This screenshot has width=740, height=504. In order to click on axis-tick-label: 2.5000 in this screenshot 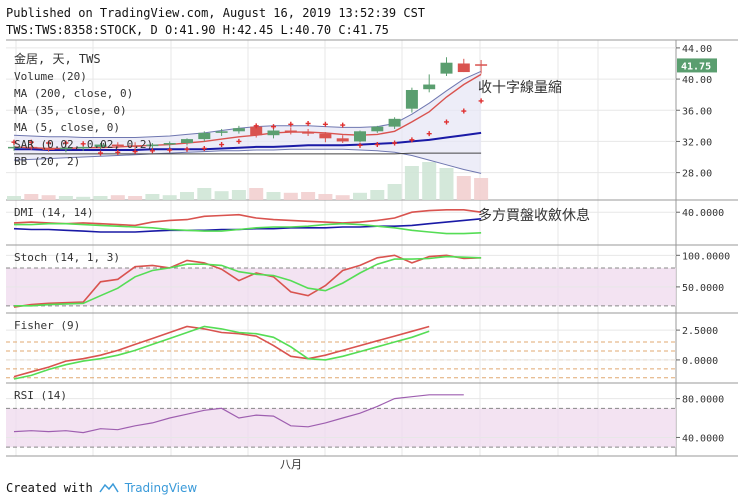, I will do `click(700, 331)`.